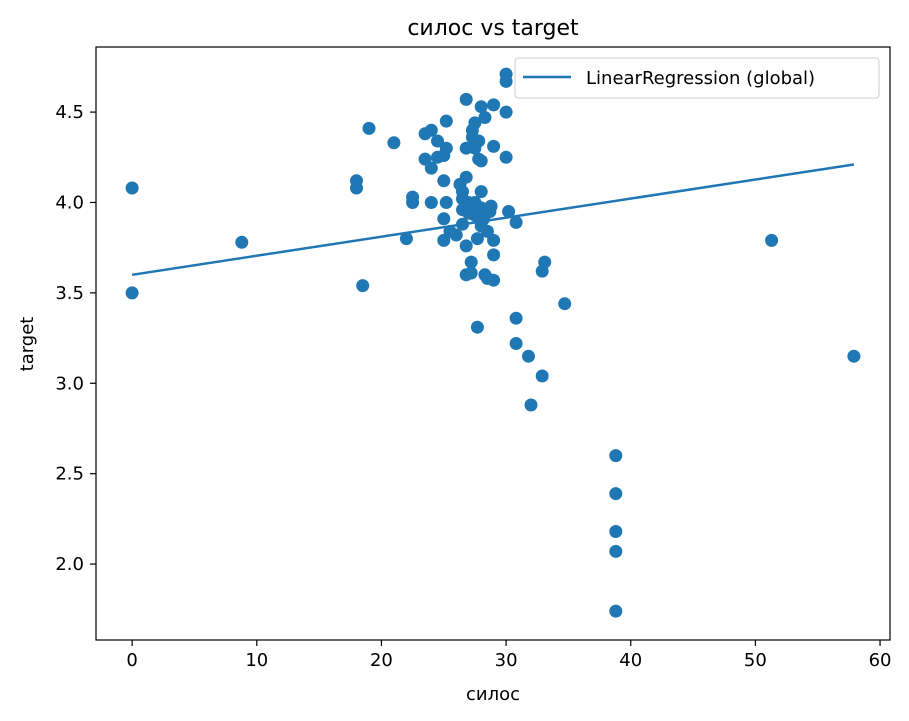 This screenshot has width=909, height=721. I want to click on x-axis: 0 10 20 30 40 50 60, so click(508, 655).